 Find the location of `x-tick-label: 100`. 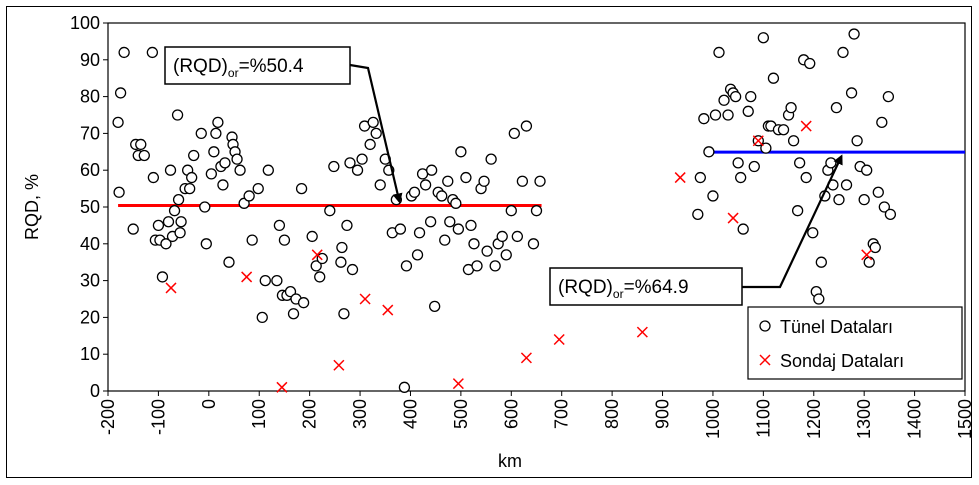

x-tick-label: 100 is located at coordinates (259, 414).